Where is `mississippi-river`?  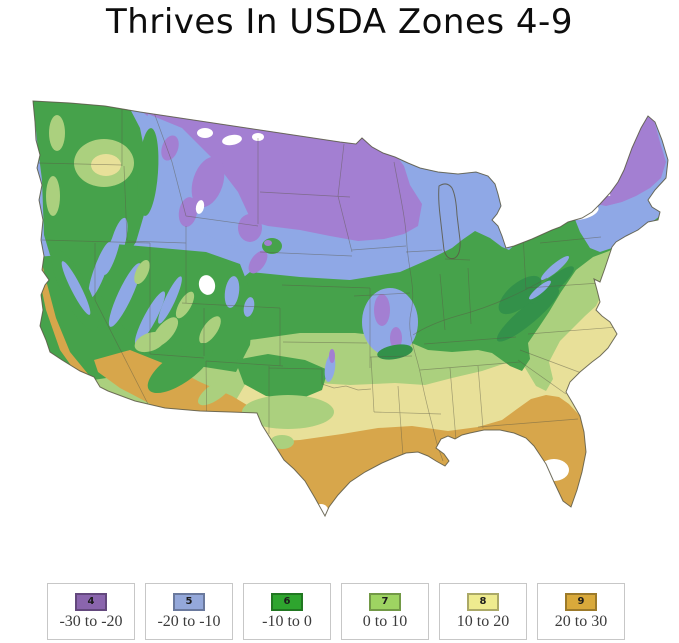
mississippi-river is located at coordinates (418, 311).